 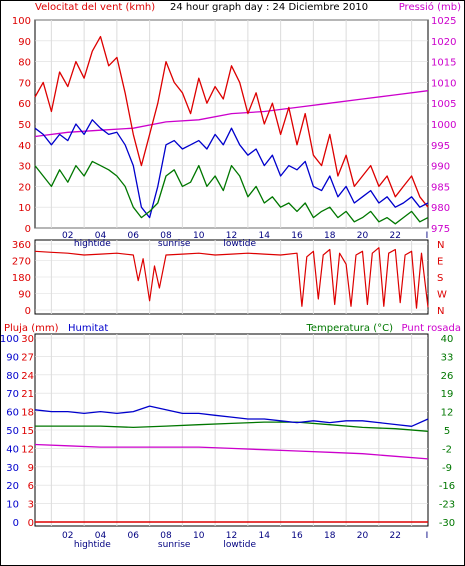 What do you see at coordinates (31, 486) in the screenshot?
I see `rain-tick-label: 6` at bounding box center [31, 486].